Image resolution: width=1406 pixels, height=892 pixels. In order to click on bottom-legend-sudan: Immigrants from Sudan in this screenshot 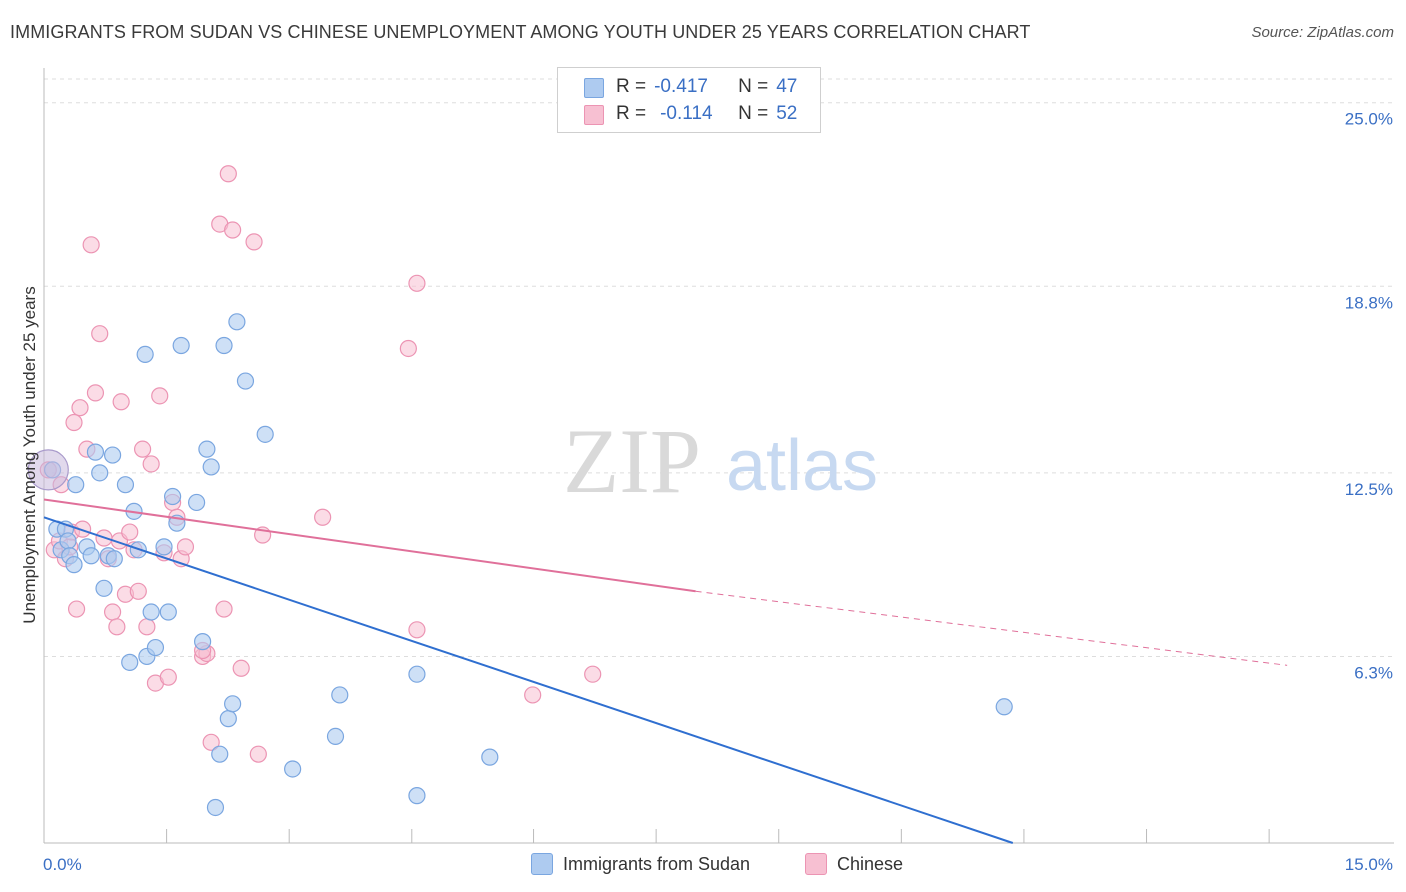, I will do `click(640, 864)`.